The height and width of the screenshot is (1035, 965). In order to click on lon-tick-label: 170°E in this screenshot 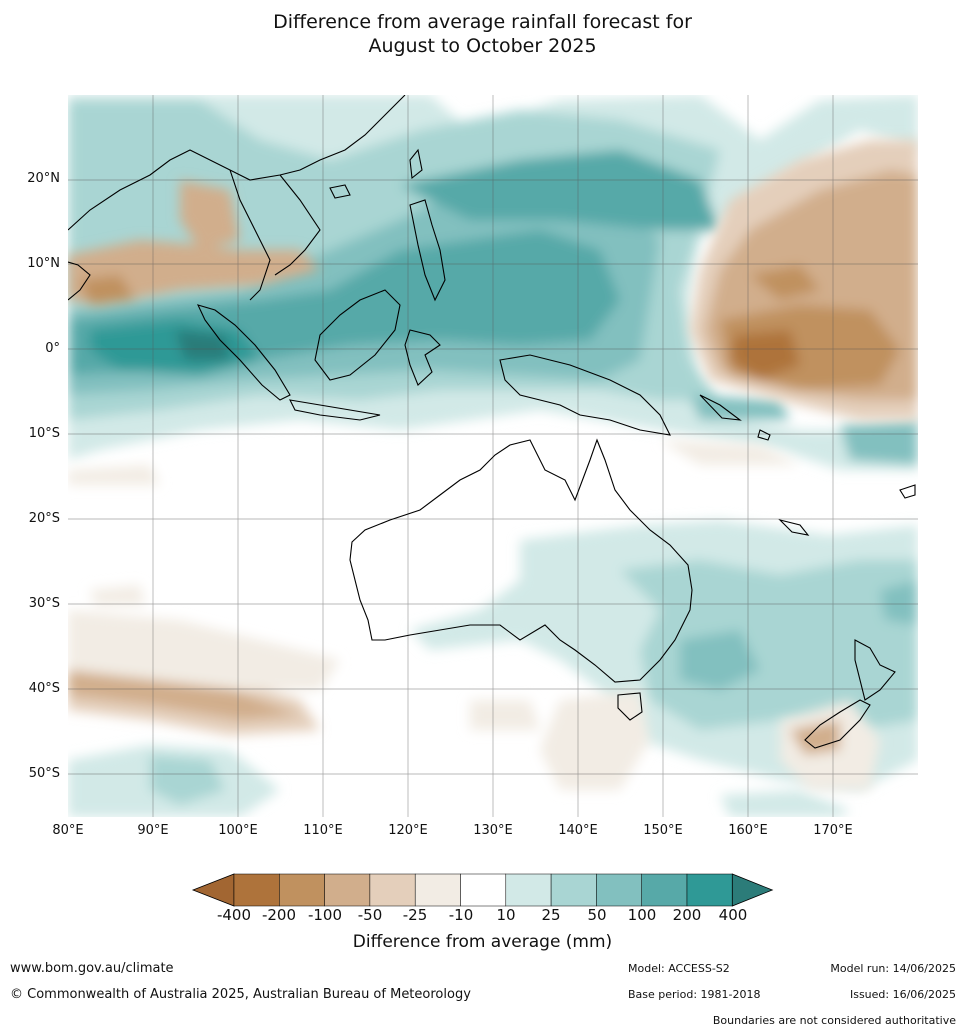, I will do `click(833, 830)`.